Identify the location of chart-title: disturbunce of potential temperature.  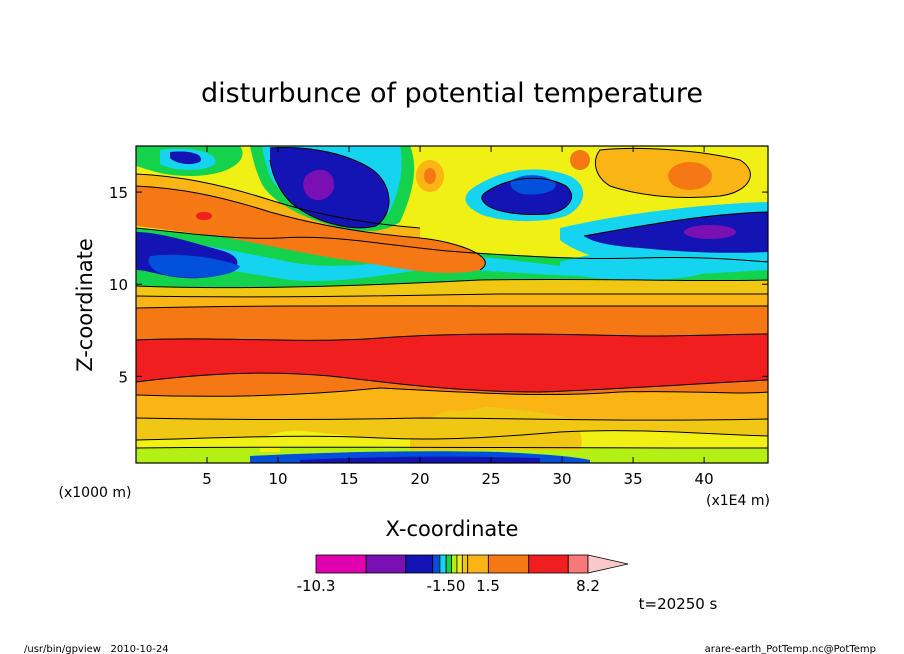
(452, 93).